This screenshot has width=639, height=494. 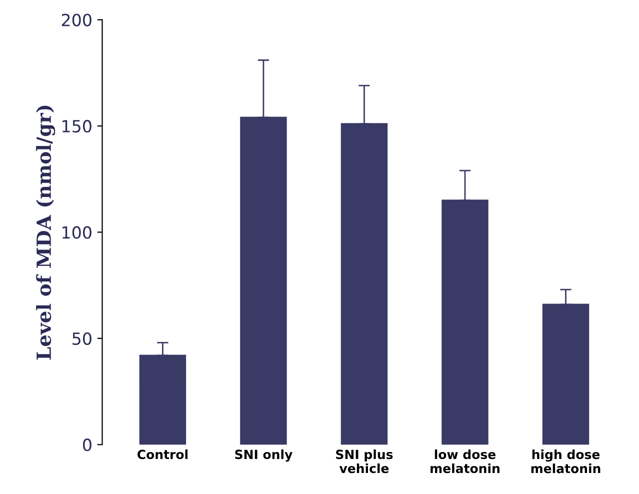 What do you see at coordinates (162, 454) in the screenshot?
I see `x-tick-label: Control` at bounding box center [162, 454].